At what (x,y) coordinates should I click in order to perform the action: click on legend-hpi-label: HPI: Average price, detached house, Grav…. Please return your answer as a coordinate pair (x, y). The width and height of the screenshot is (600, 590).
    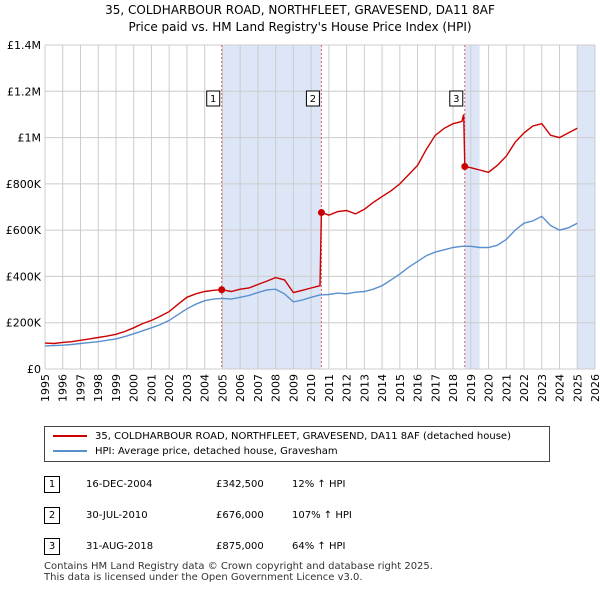
    Looking at the image, I should click on (216, 451).